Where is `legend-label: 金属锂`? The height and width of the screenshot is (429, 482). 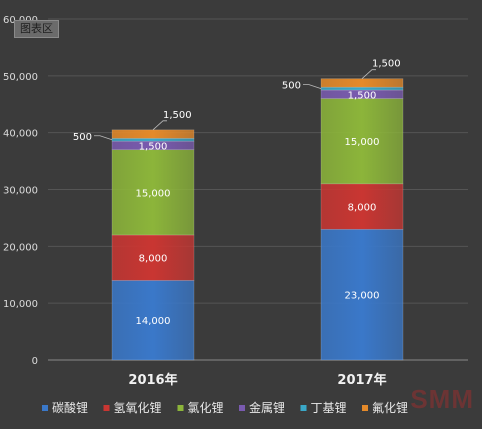 legend-label: 金属锂 is located at coordinates (267, 407).